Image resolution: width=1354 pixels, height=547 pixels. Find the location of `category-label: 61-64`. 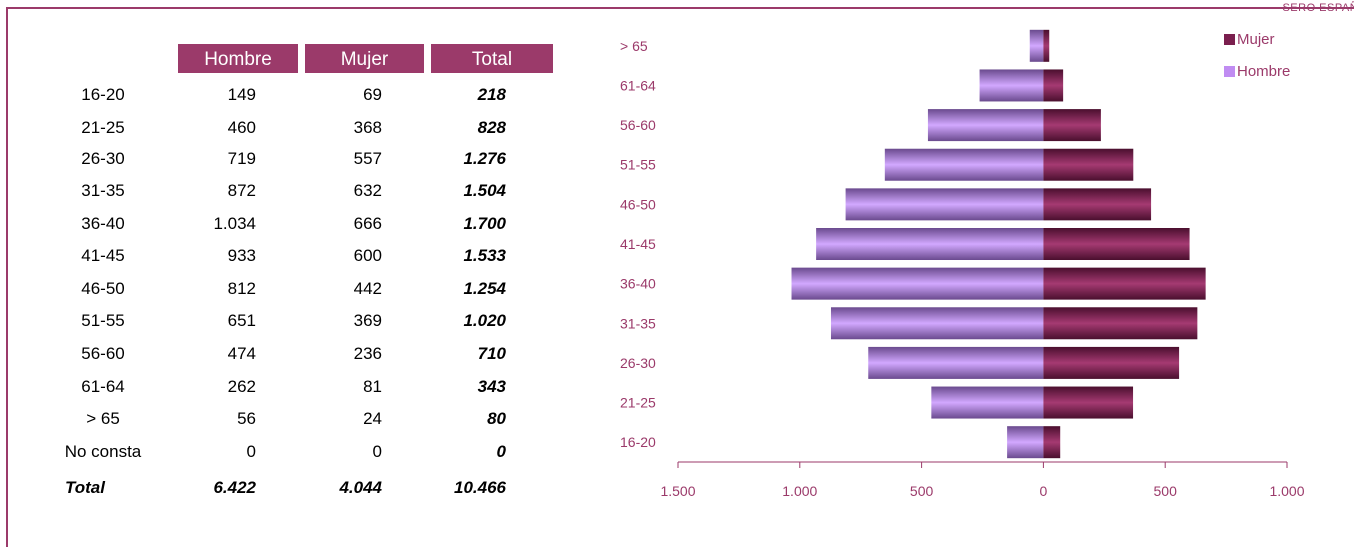

category-label: 61-64 is located at coordinates (638, 85).